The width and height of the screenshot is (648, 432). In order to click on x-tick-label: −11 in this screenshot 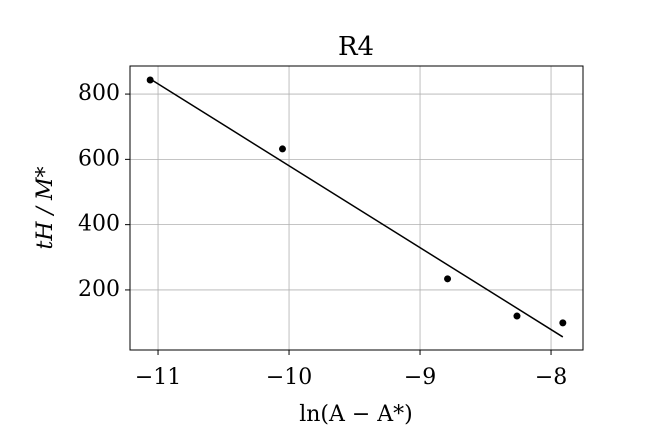, I will do `click(158, 377)`.